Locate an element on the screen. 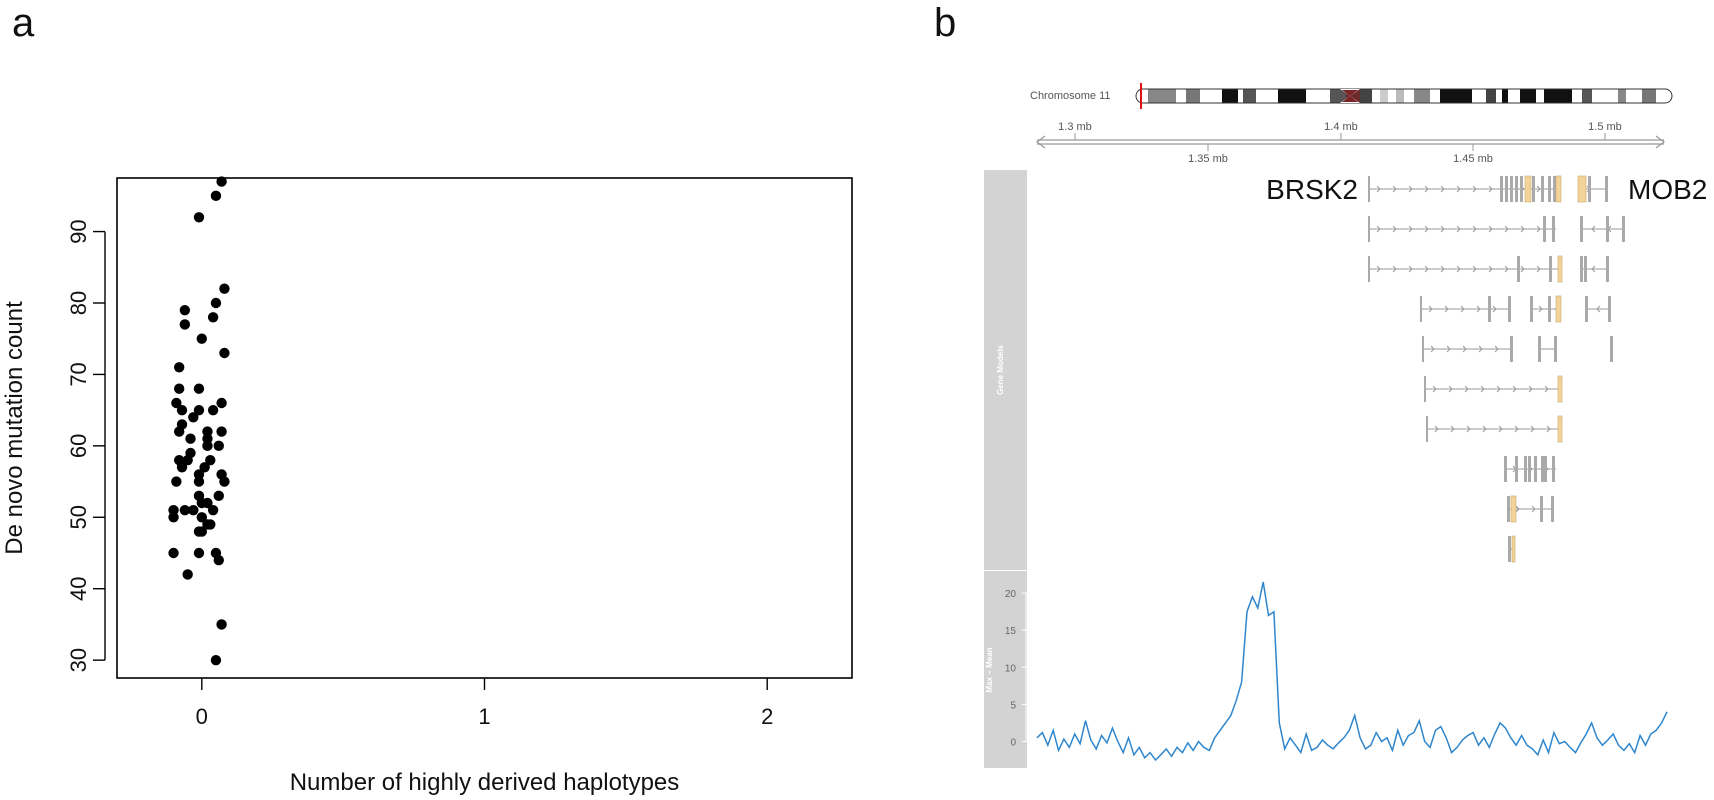  y-axis: 30 40 50 60 70 80 90 is located at coordinates (86, 445).